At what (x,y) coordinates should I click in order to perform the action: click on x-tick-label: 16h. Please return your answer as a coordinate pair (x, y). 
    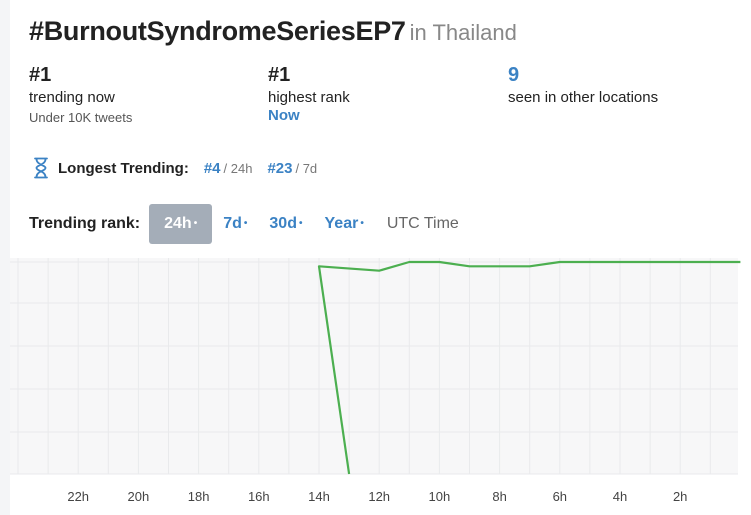
    Looking at the image, I should click on (259, 496).